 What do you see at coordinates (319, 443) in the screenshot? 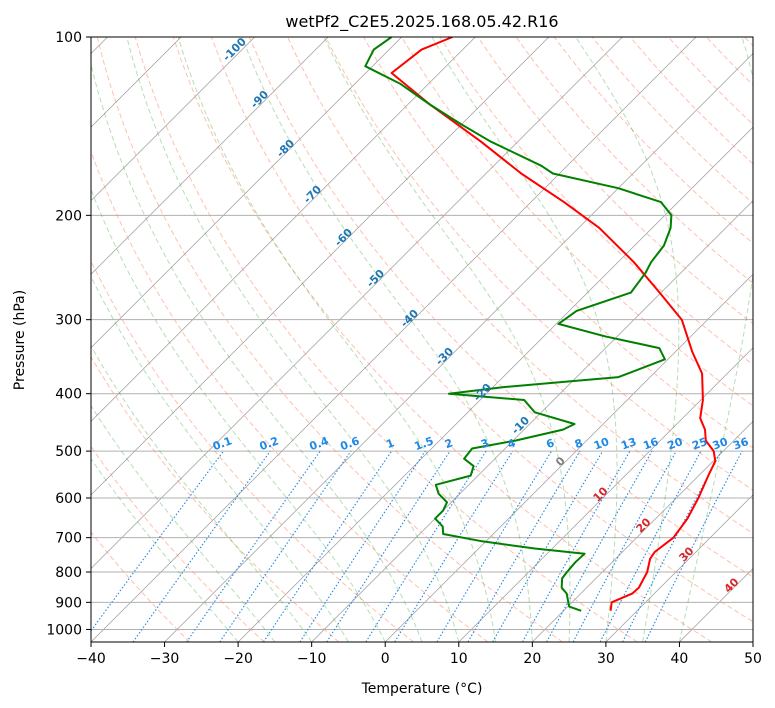
I see `mixing-ratio-label: 0.4` at bounding box center [319, 443].